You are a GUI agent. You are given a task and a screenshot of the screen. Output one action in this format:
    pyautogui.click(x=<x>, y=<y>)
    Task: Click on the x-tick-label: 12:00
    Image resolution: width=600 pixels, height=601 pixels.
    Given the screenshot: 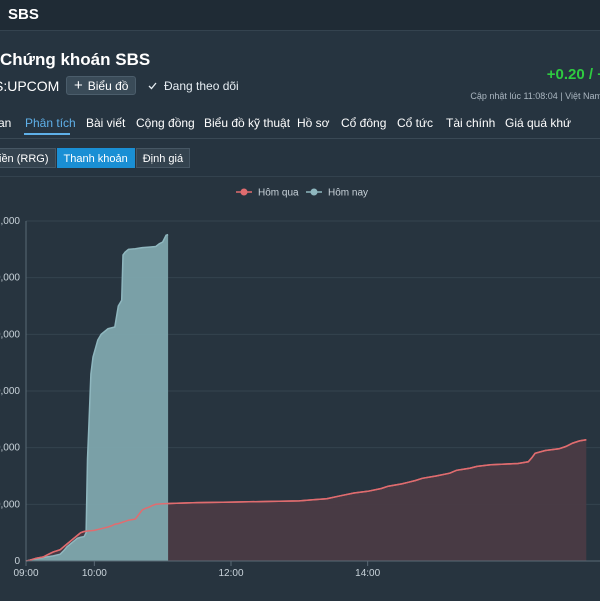 What is the action you would take?
    pyautogui.click(x=230, y=573)
    